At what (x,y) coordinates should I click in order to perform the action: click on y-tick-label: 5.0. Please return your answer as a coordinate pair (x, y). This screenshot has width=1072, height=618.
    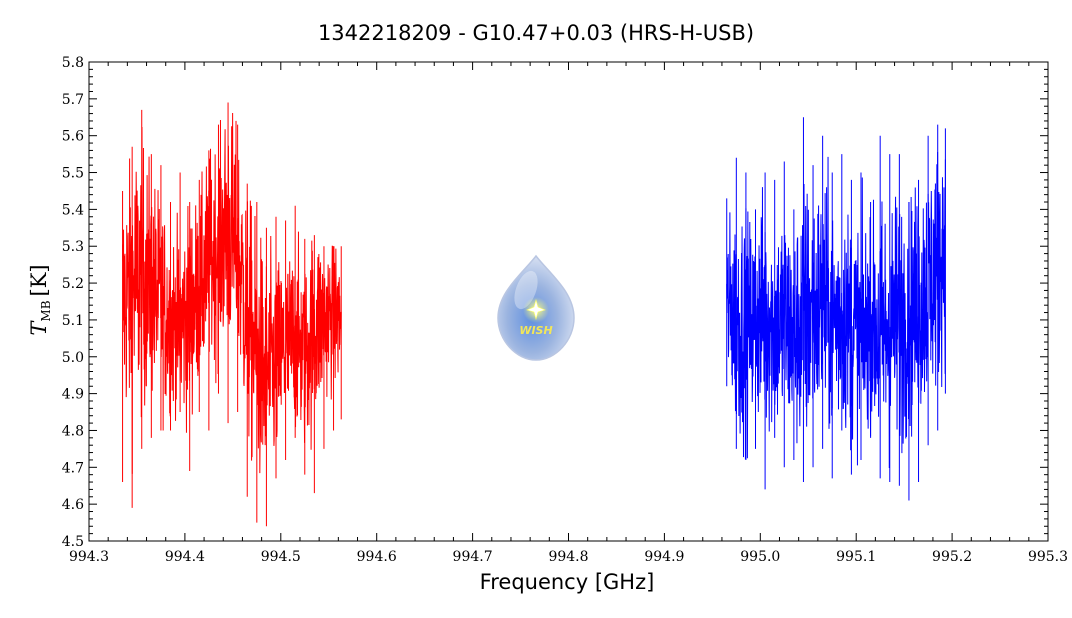
    Looking at the image, I should click on (73, 358).